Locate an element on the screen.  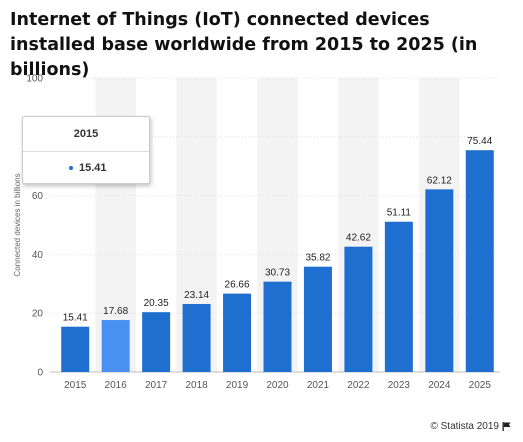
tooltip: 2015 15.41 is located at coordinates (86, 150).